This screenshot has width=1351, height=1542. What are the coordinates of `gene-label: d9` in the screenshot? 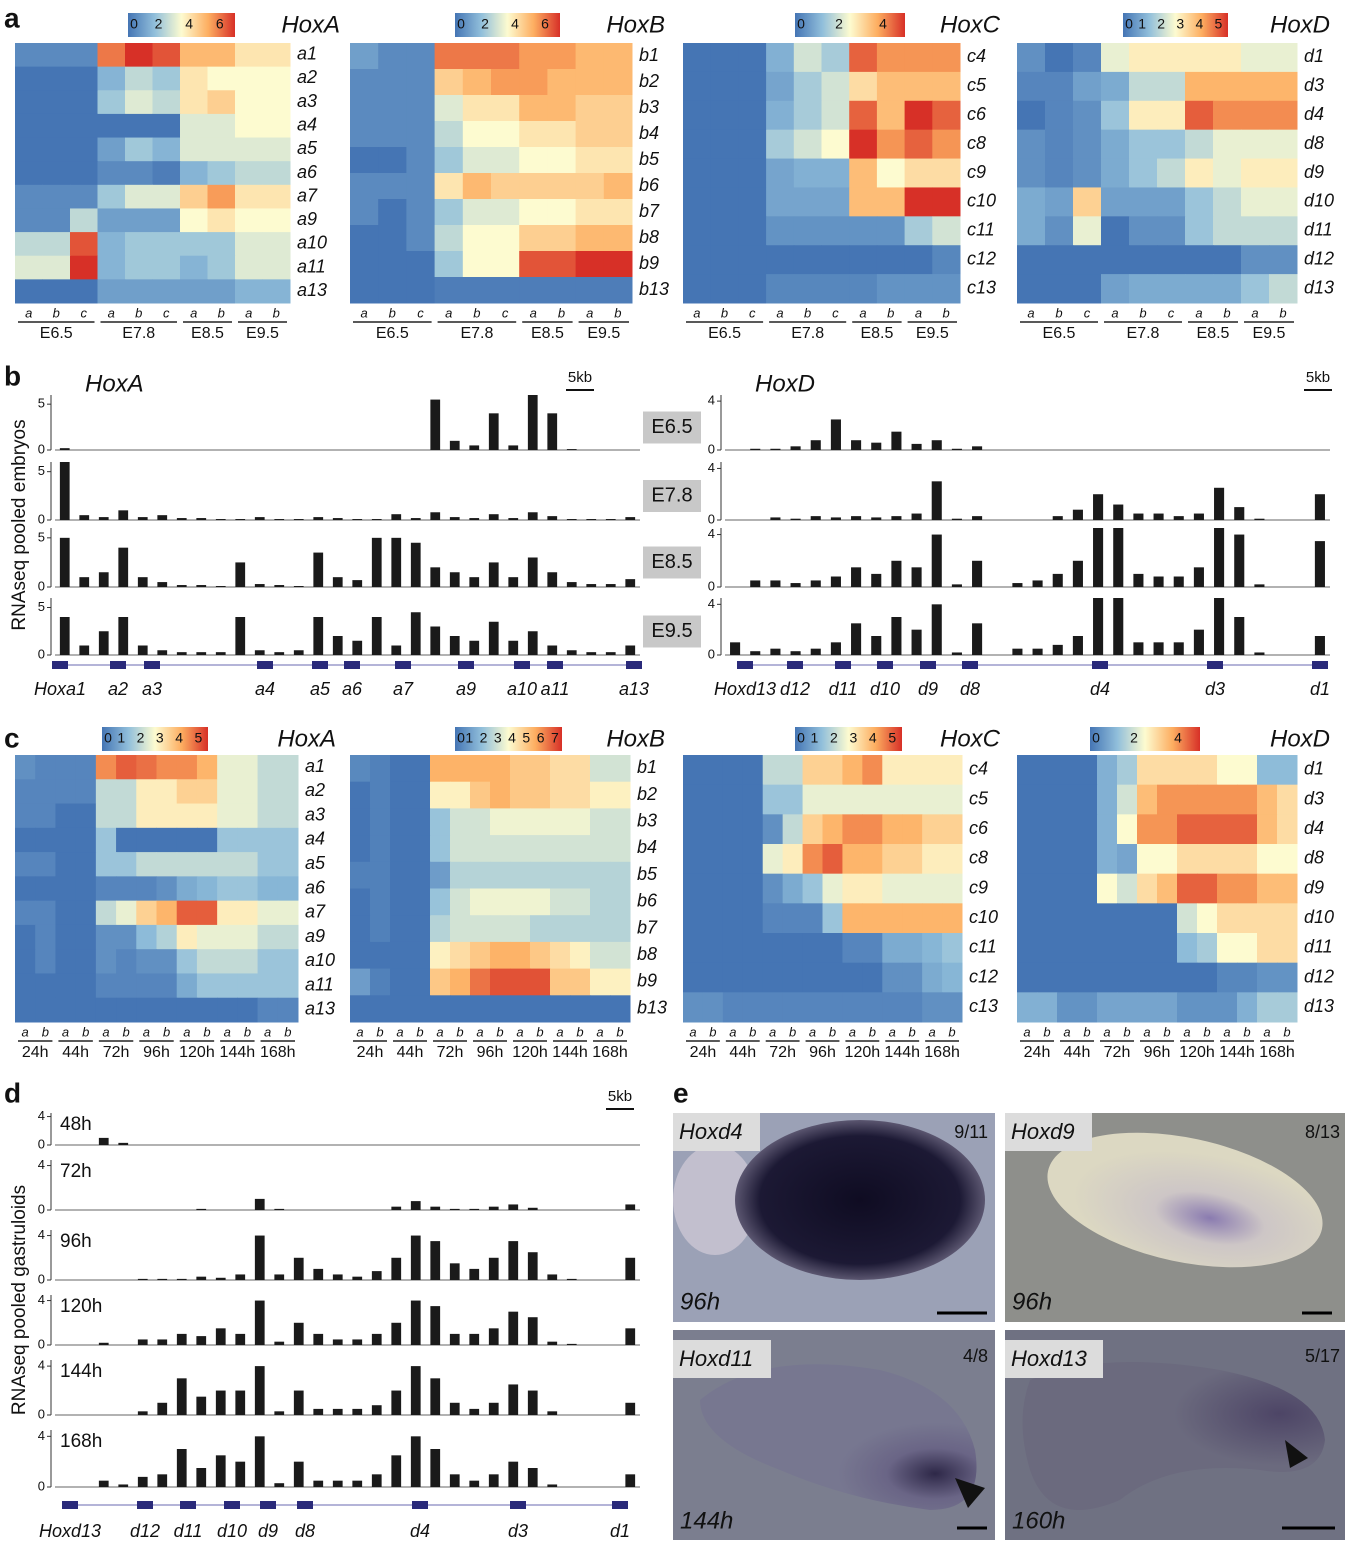 It's located at (268, 1531).